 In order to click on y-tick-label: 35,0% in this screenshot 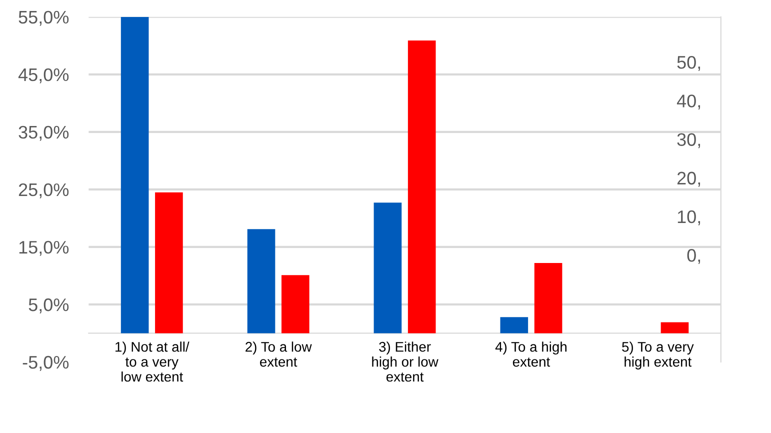, I will do `click(43, 133)`.